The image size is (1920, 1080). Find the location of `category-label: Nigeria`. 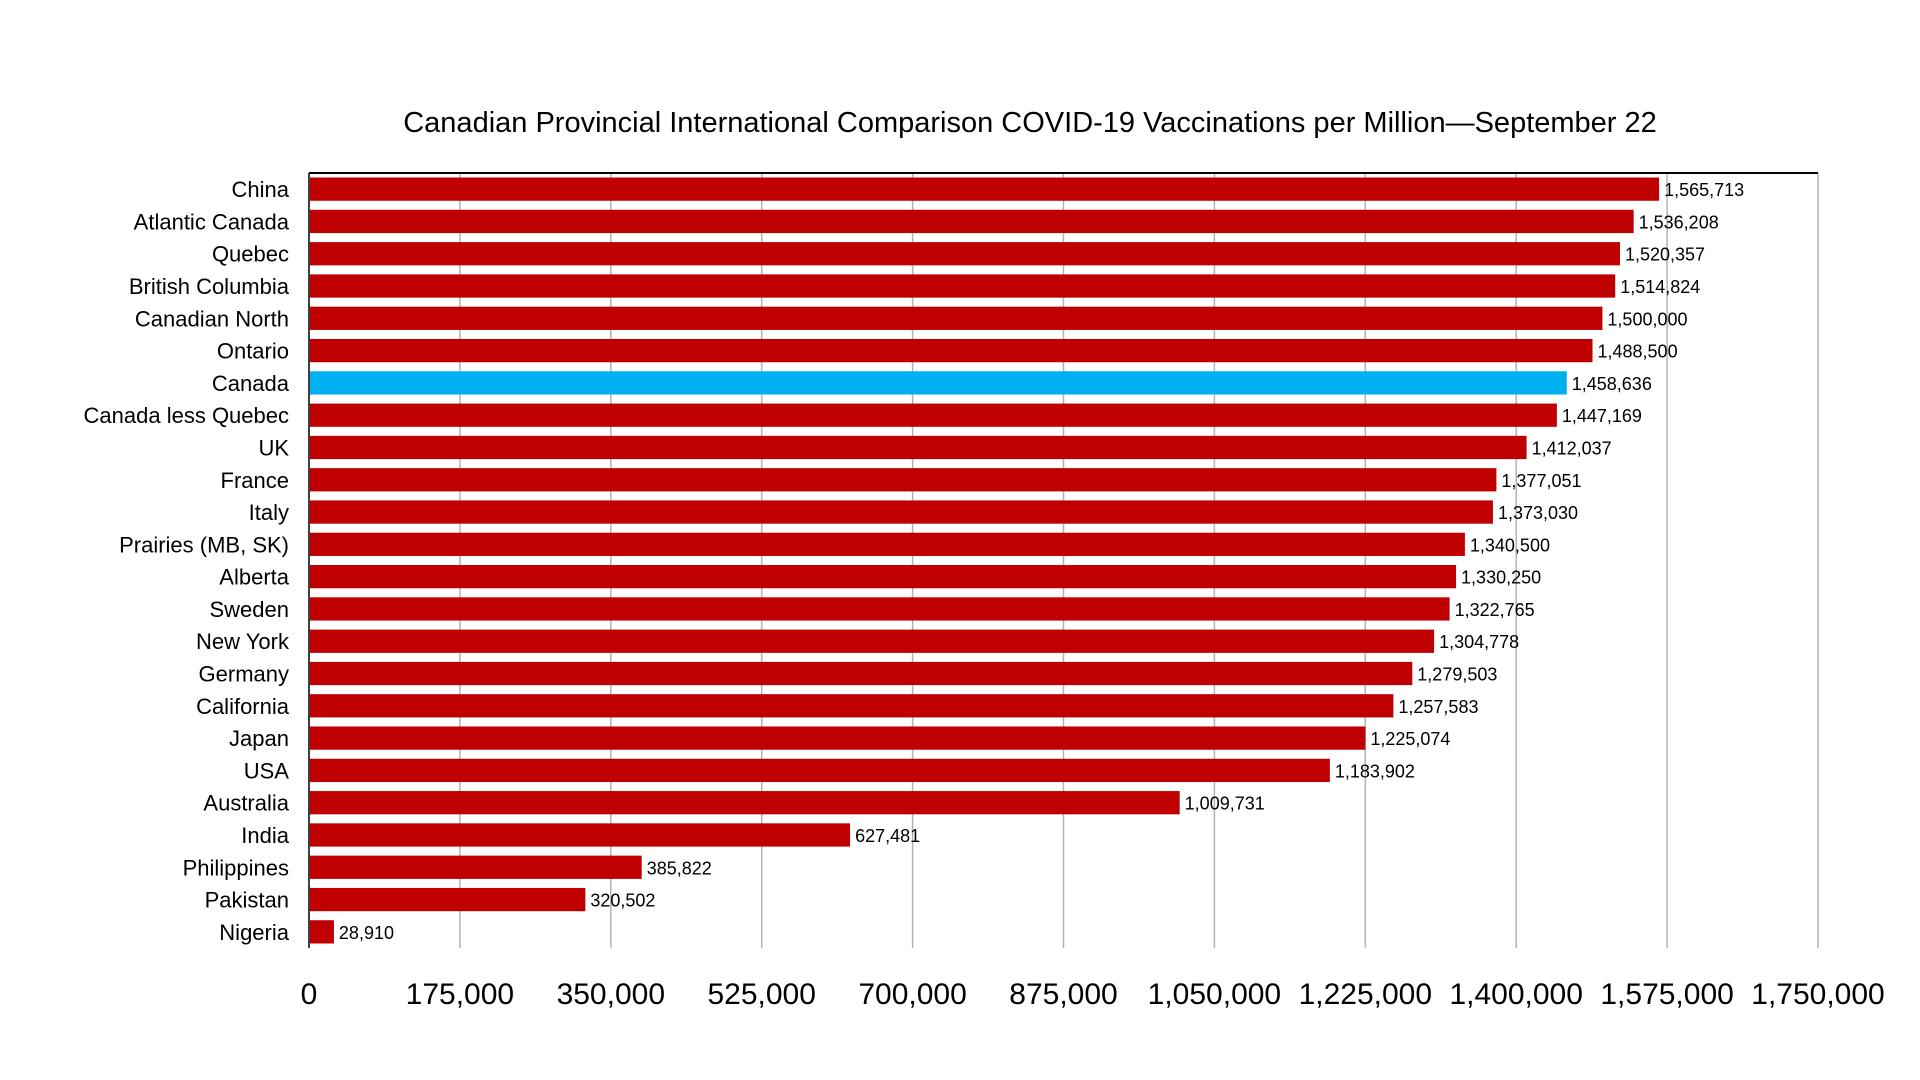

category-label: Nigeria is located at coordinates (254, 932).